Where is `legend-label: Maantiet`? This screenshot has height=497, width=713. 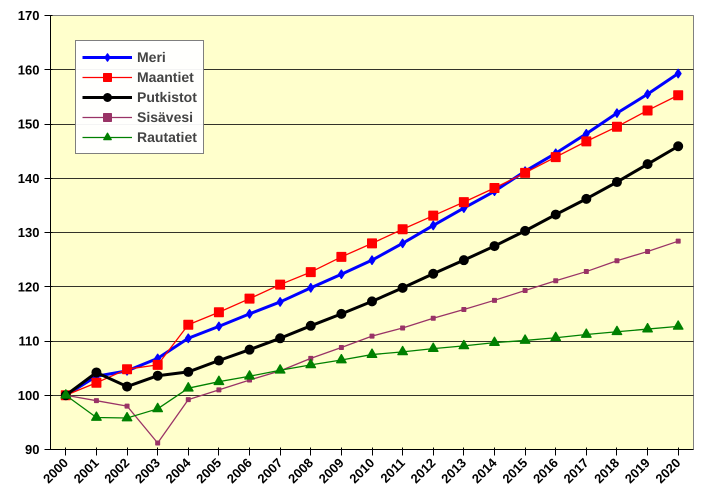
legend-label: Maantiet is located at coordinates (165, 77).